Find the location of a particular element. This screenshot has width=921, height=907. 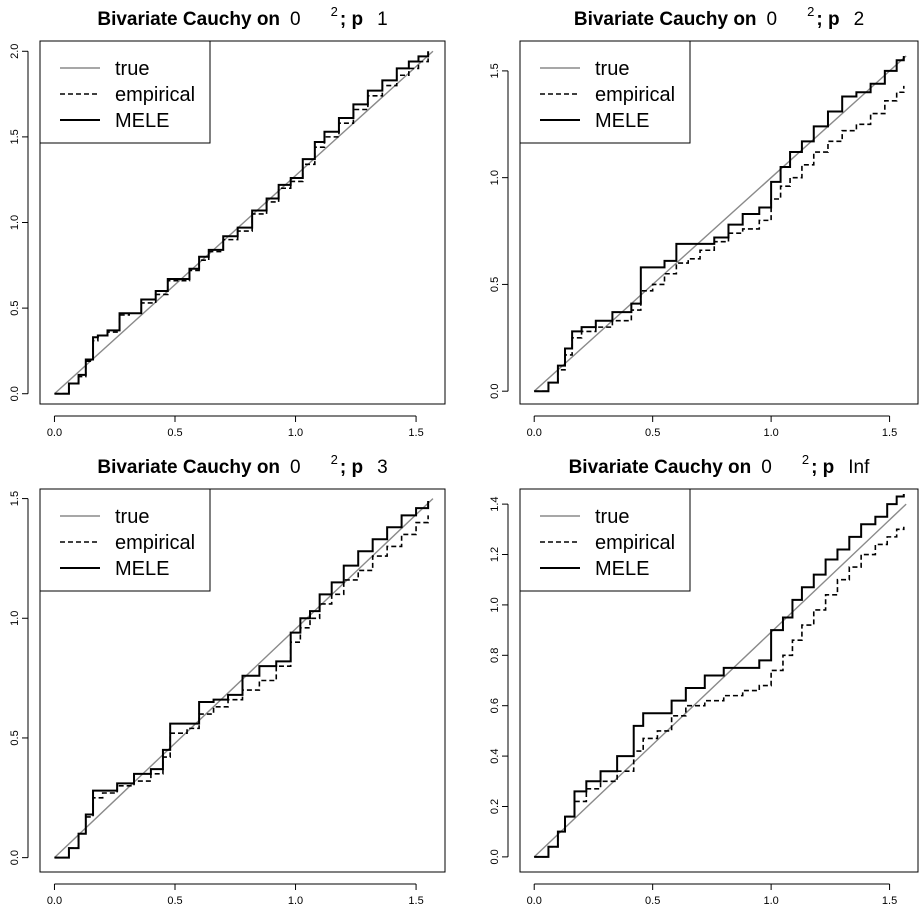

y-tick-label: 1.4 is located at coordinates (495, 503).